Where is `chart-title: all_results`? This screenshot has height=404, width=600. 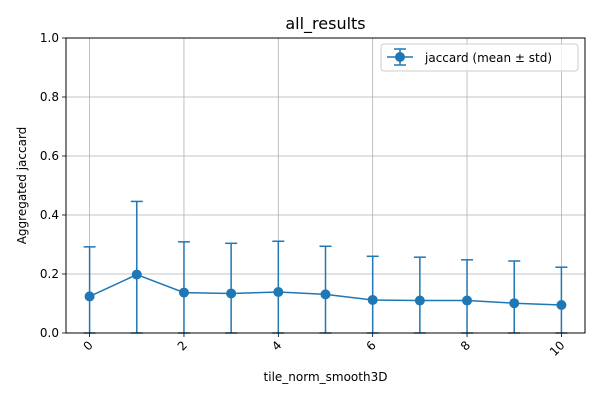 chart-title: all_results is located at coordinates (325, 24).